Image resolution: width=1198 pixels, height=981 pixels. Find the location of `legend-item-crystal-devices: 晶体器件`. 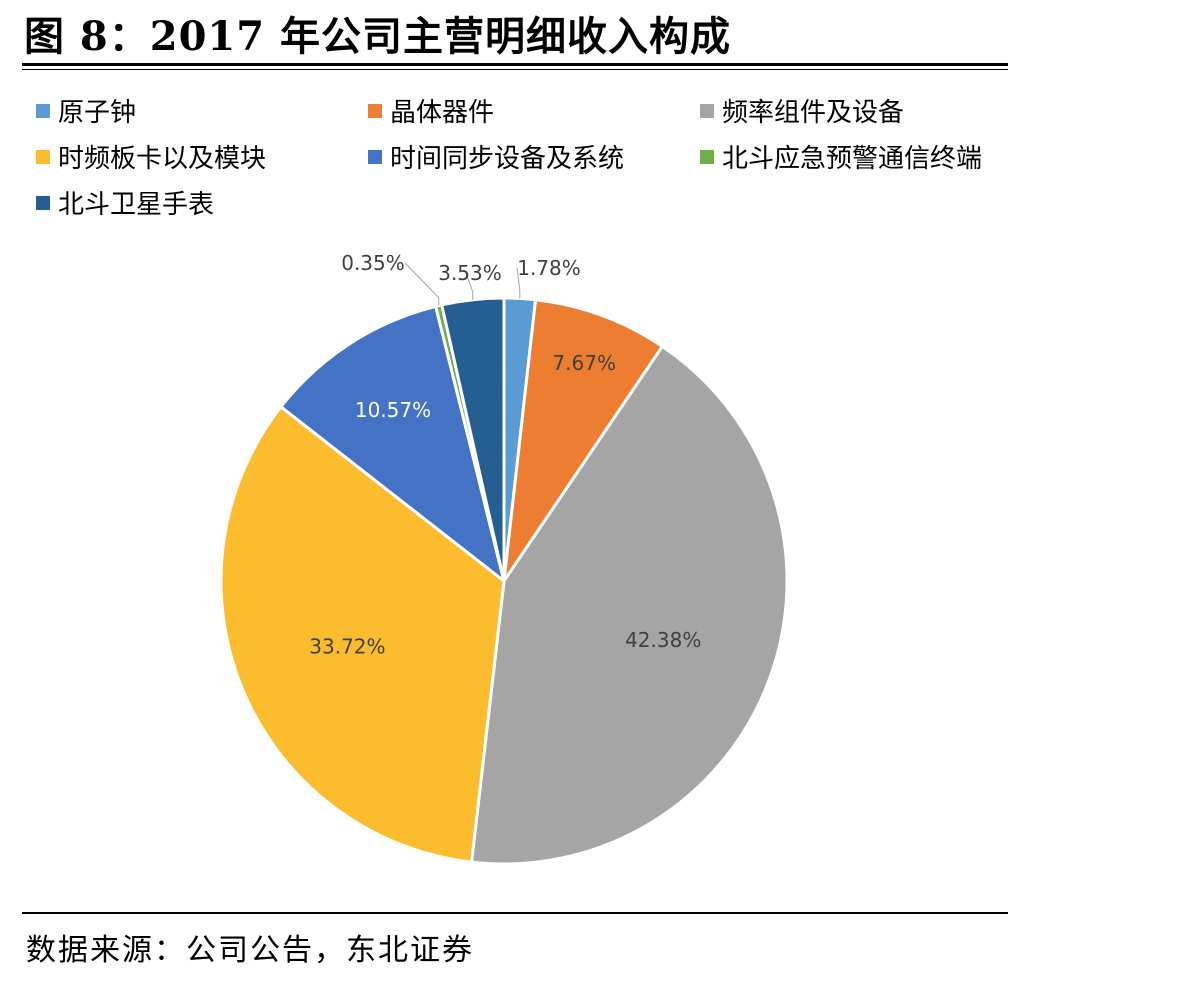

legend-item-crystal-devices: 晶体器件 is located at coordinates (431, 110).